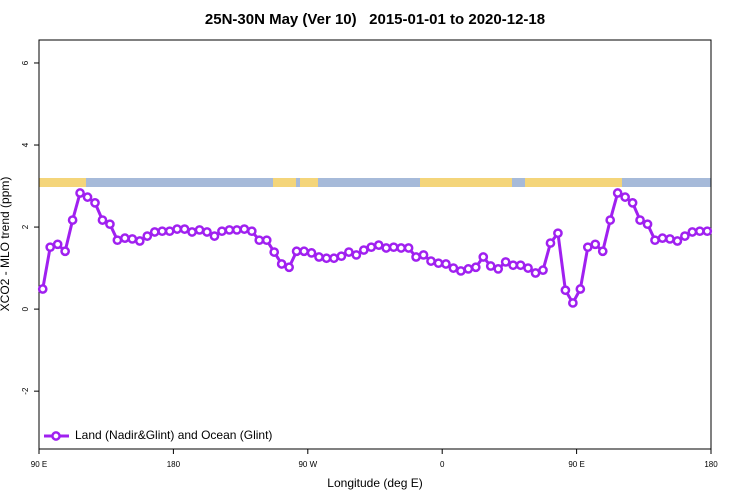 The width and height of the screenshot is (750, 500). I want to click on y-tick-label: 0, so click(25, 308).